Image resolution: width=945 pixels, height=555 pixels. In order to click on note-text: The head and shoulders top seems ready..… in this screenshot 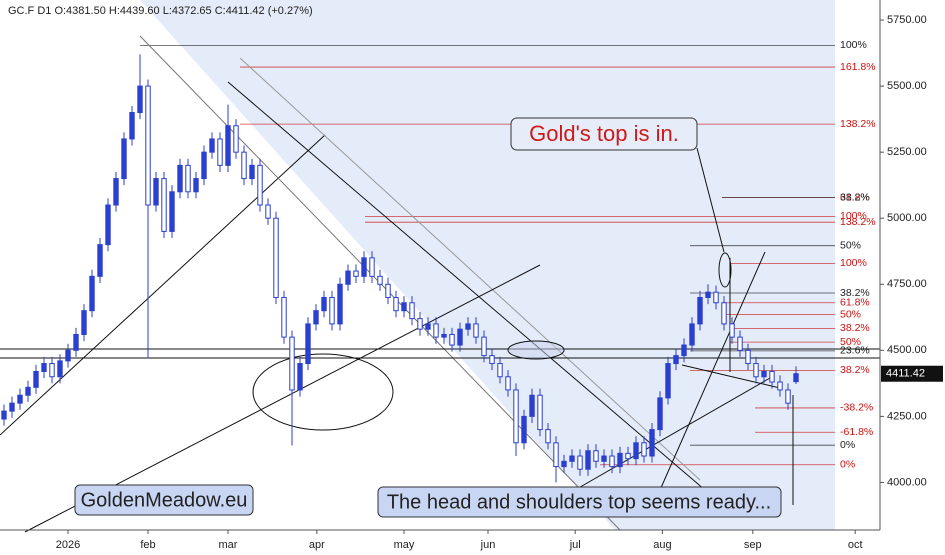, I will do `click(579, 502)`.